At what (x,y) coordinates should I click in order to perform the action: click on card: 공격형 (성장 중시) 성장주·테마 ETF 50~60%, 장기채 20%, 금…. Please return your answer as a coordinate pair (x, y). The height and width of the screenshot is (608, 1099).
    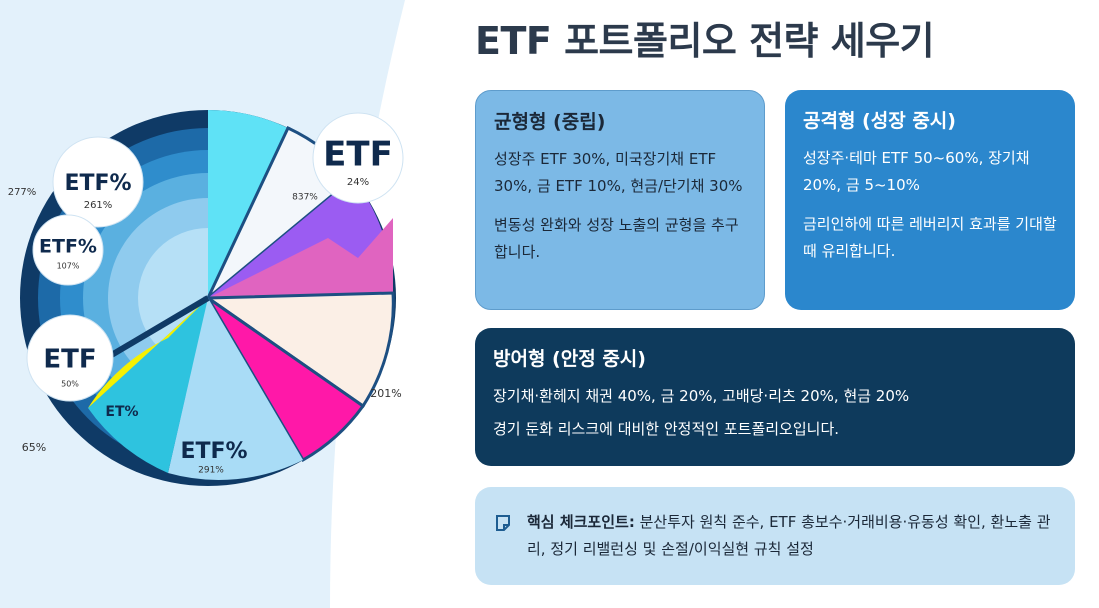
    Looking at the image, I should click on (930, 200).